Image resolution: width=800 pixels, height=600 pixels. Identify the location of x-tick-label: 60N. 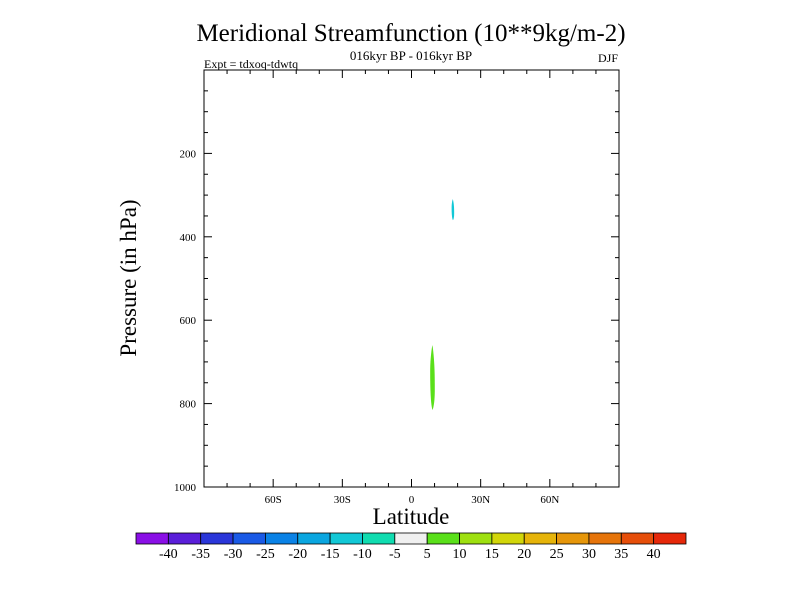
(549, 500).